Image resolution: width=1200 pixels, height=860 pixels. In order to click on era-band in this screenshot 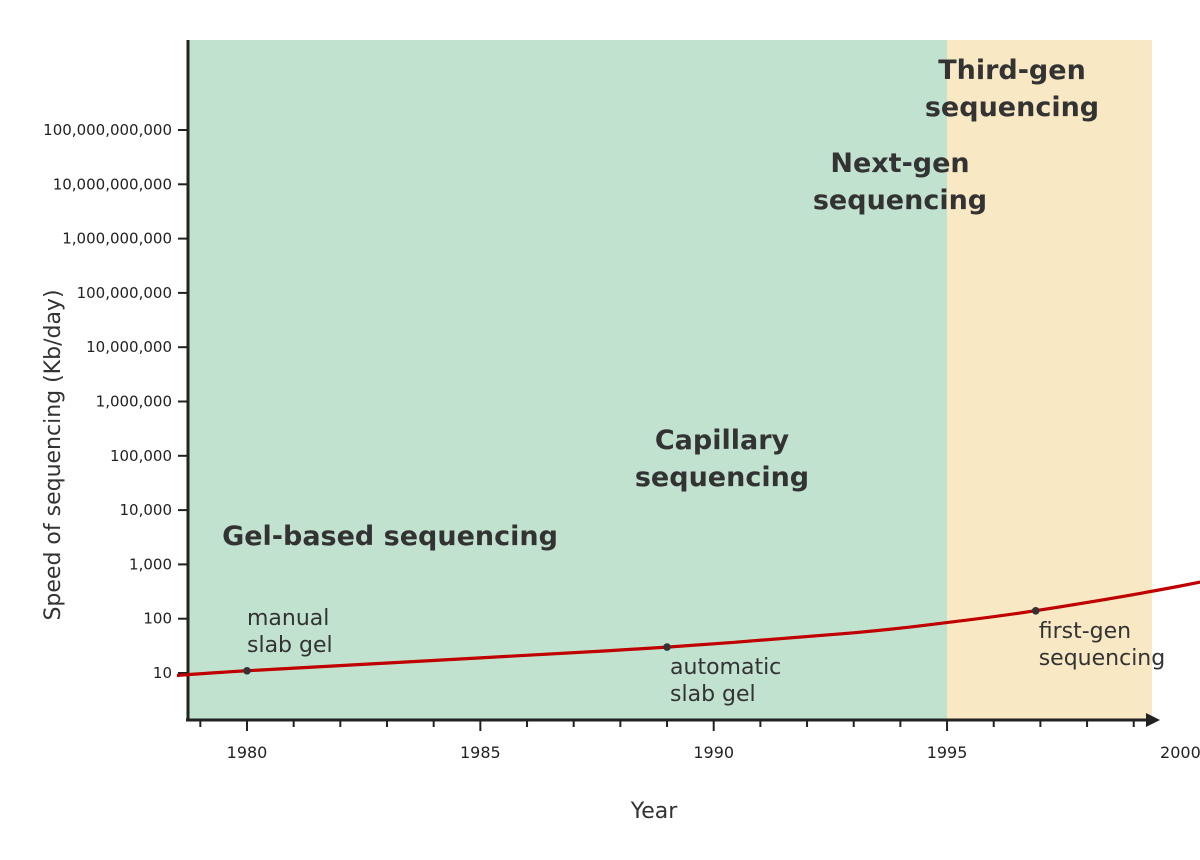, I will do `click(1049, 380)`.